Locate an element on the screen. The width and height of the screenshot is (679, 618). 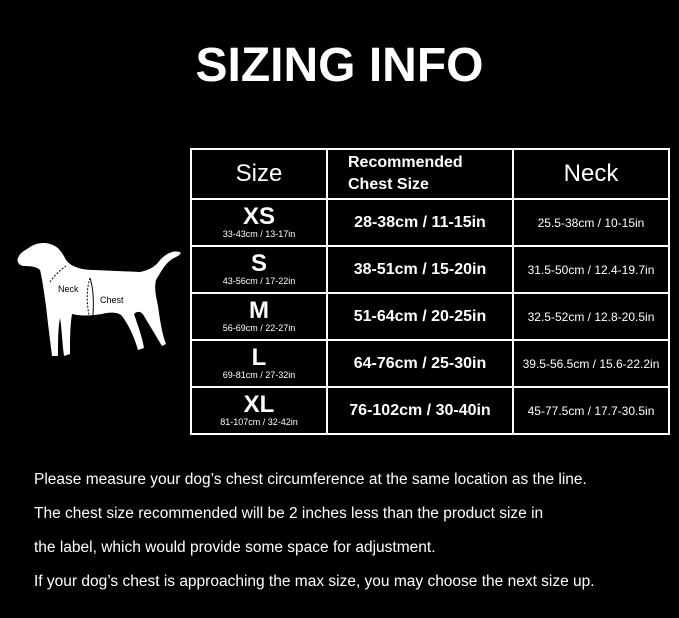
size-cell: XS 33-43cm / 13-17in is located at coordinates (259, 222).